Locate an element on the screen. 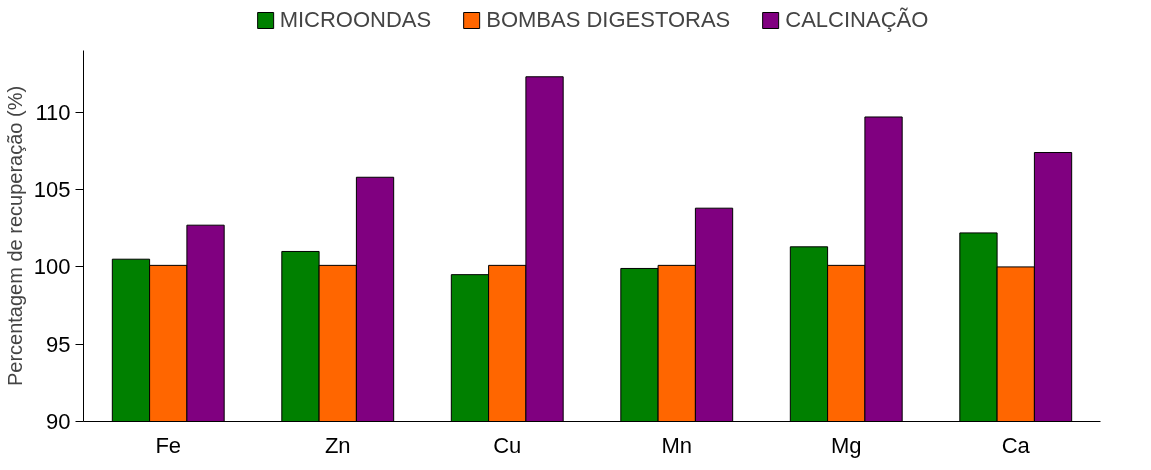  x-tick-label: Ca is located at coordinates (1016, 445).